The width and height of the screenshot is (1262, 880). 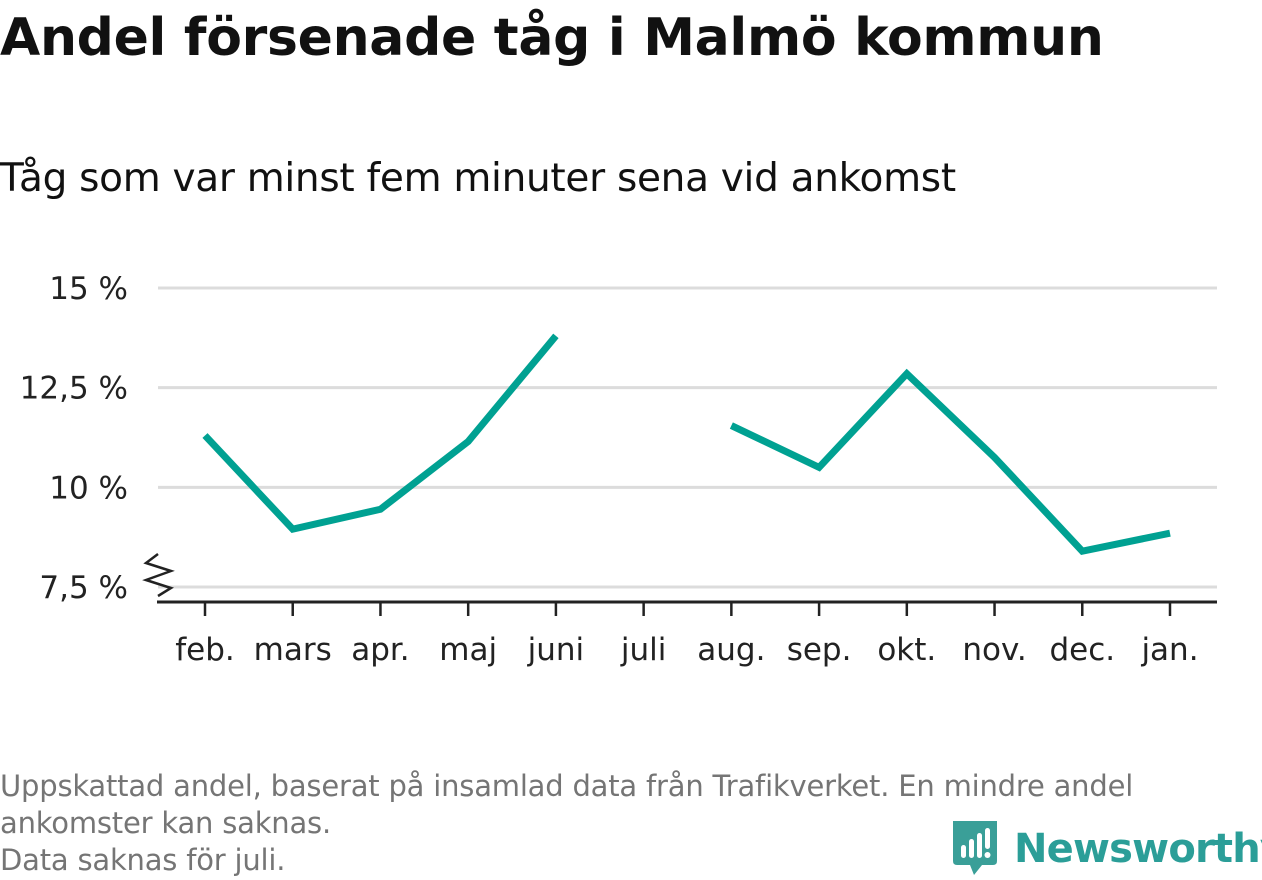 What do you see at coordinates (643, 650) in the screenshot?
I see `x-tick-label: juli` at bounding box center [643, 650].